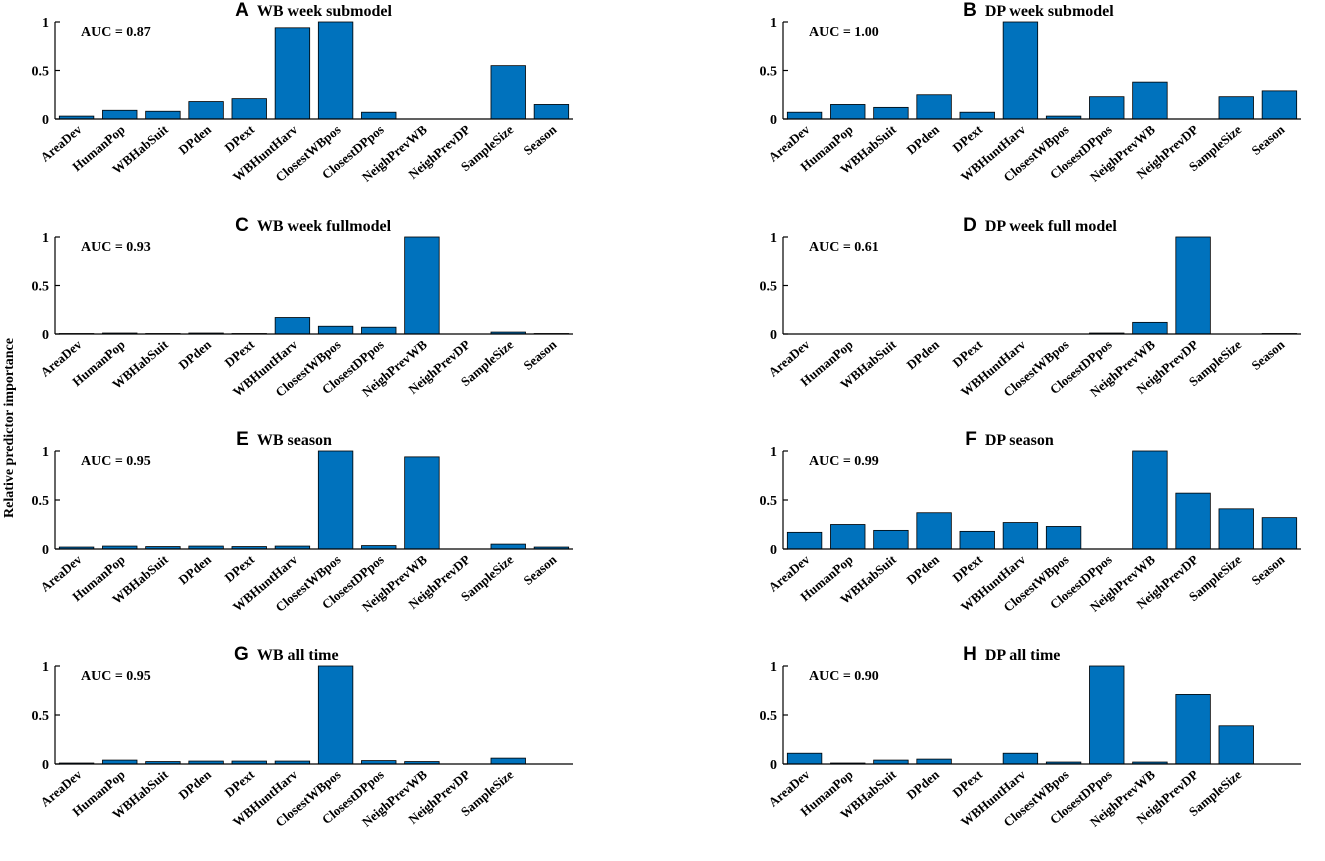 The height and width of the screenshot is (861, 1325). What do you see at coordinates (1019, 440) in the screenshot?
I see `panel-title: DP season` at bounding box center [1019, 440].